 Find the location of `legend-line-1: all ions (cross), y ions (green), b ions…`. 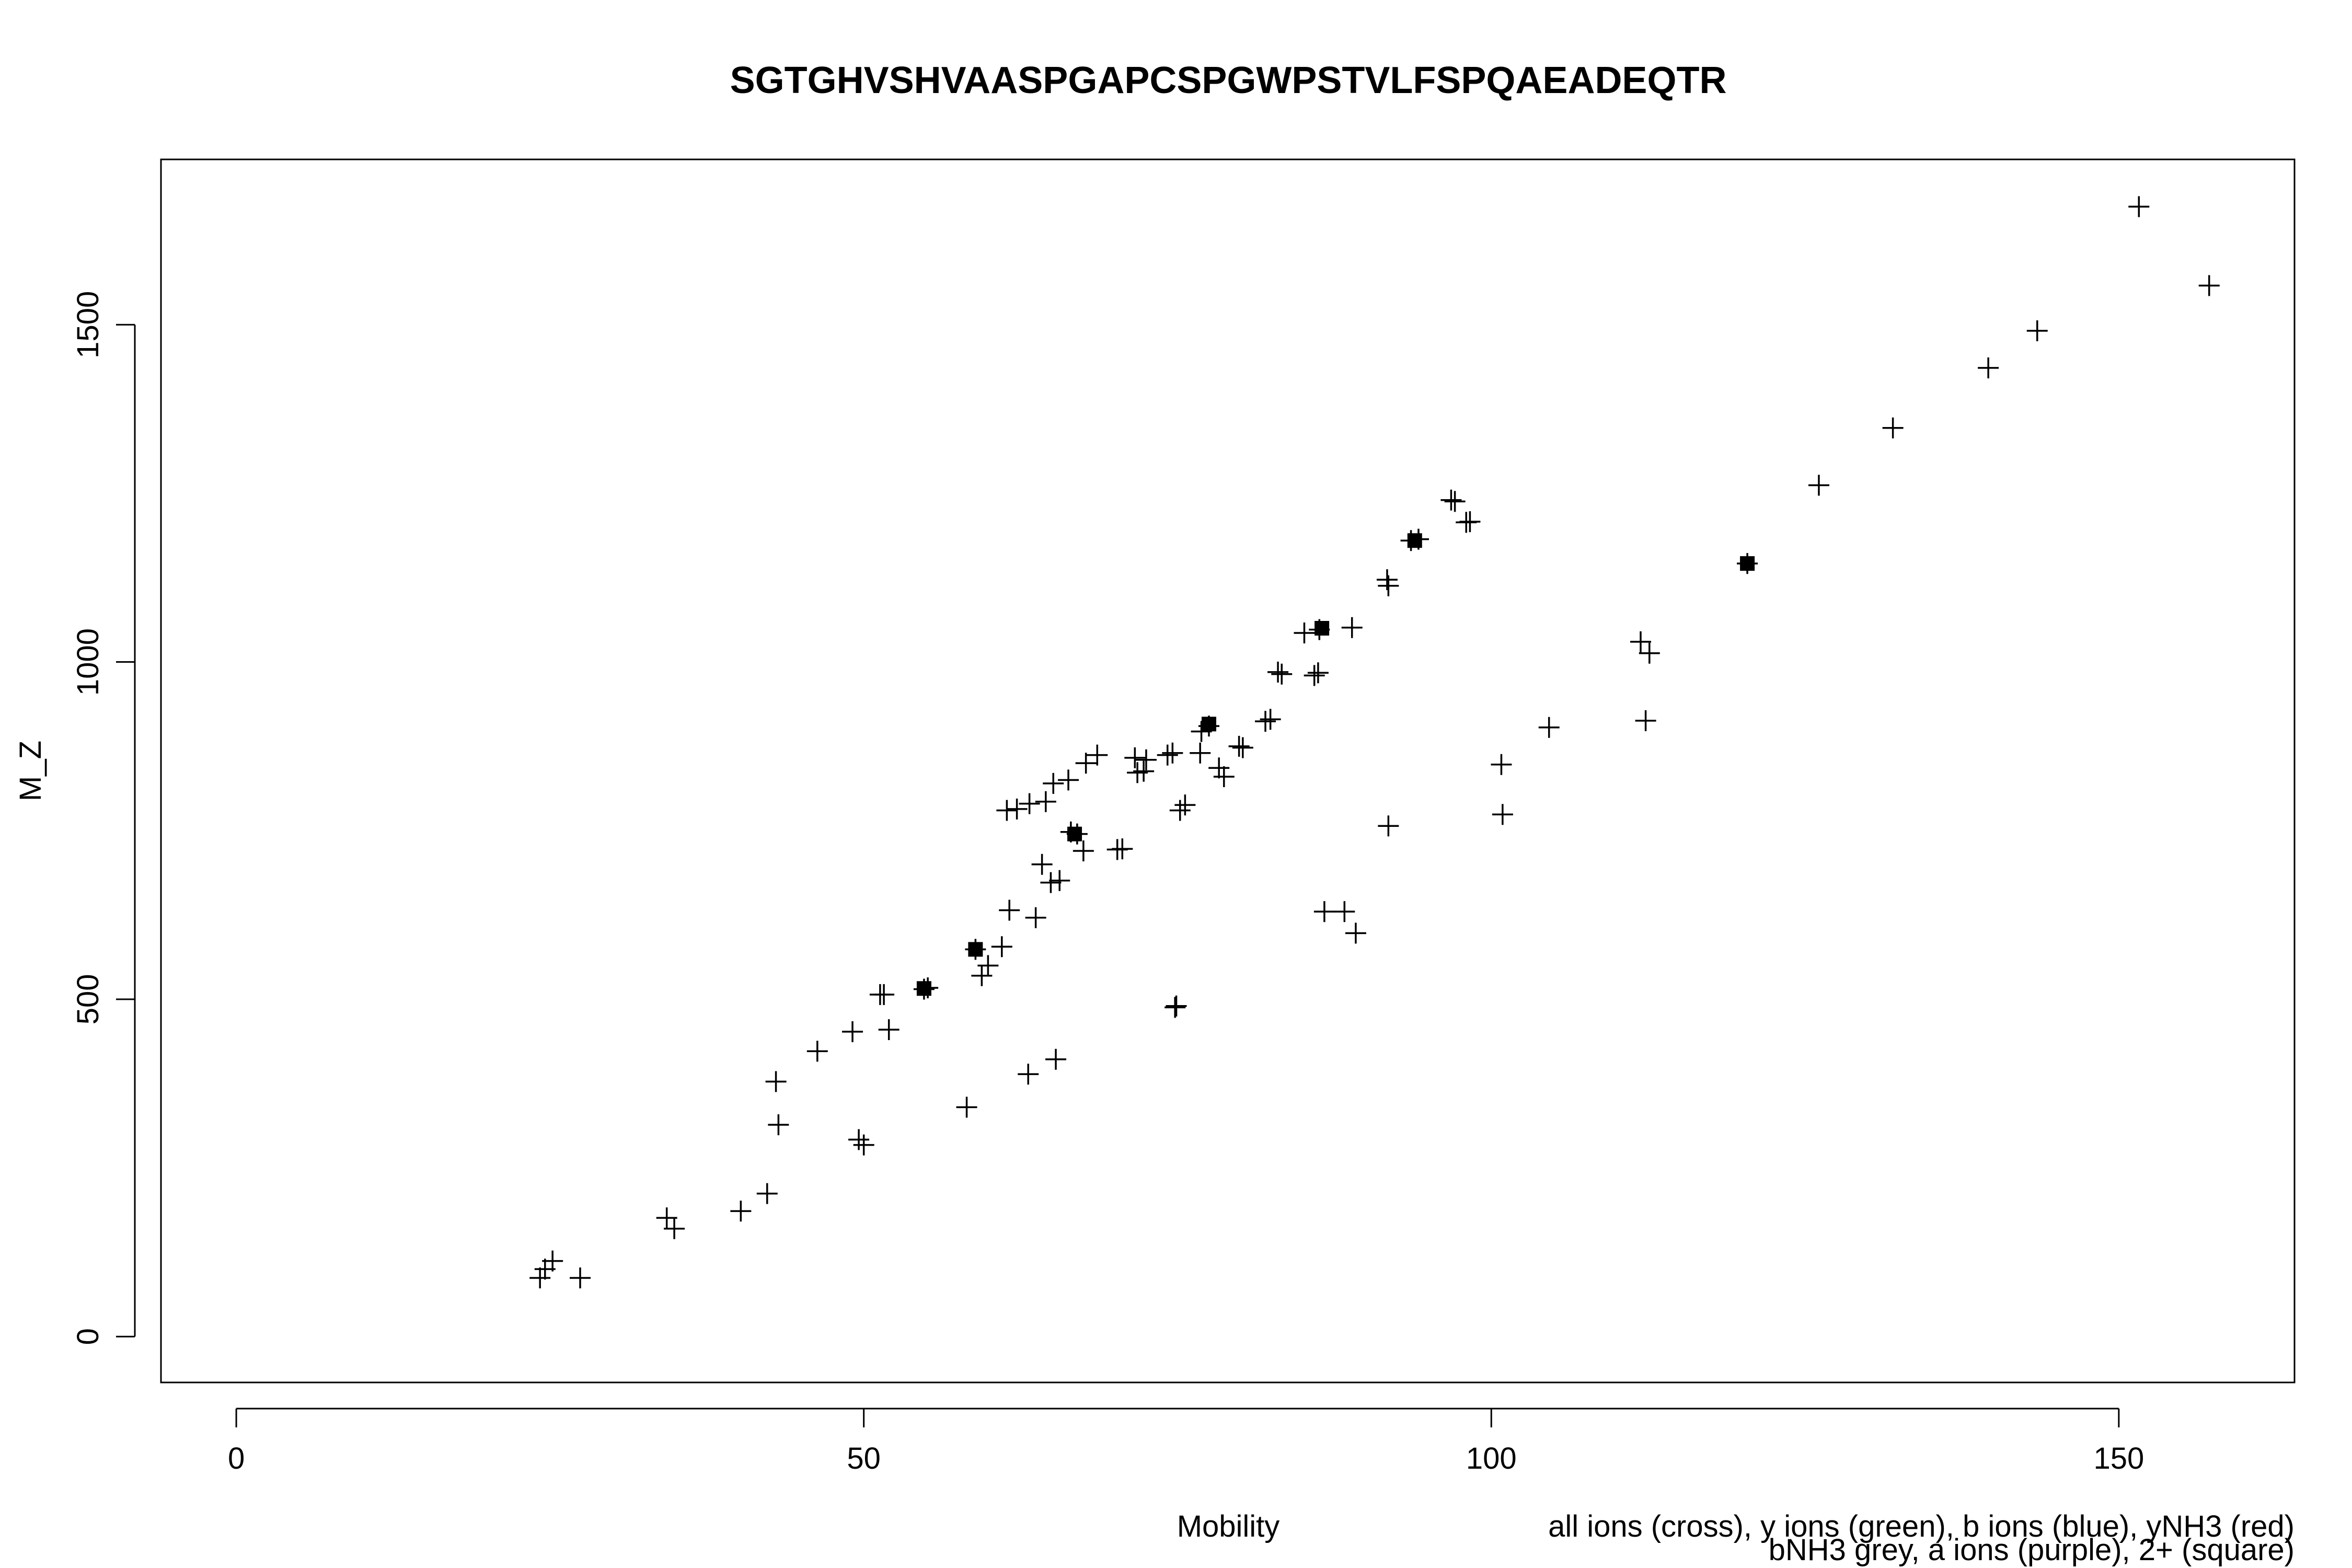

legend-line-1: all ions (cross), y ions (green), b ions… is located at coordinates (1921, 1526).